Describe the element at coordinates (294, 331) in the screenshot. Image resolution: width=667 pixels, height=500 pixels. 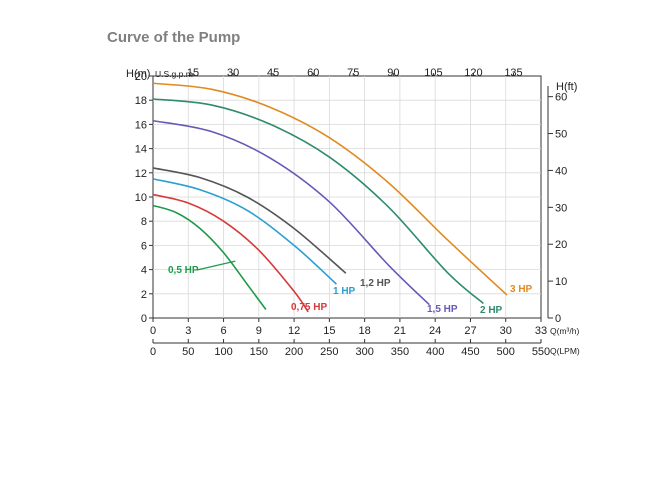
I see `x-tick-label-m3h: 12` at that location.